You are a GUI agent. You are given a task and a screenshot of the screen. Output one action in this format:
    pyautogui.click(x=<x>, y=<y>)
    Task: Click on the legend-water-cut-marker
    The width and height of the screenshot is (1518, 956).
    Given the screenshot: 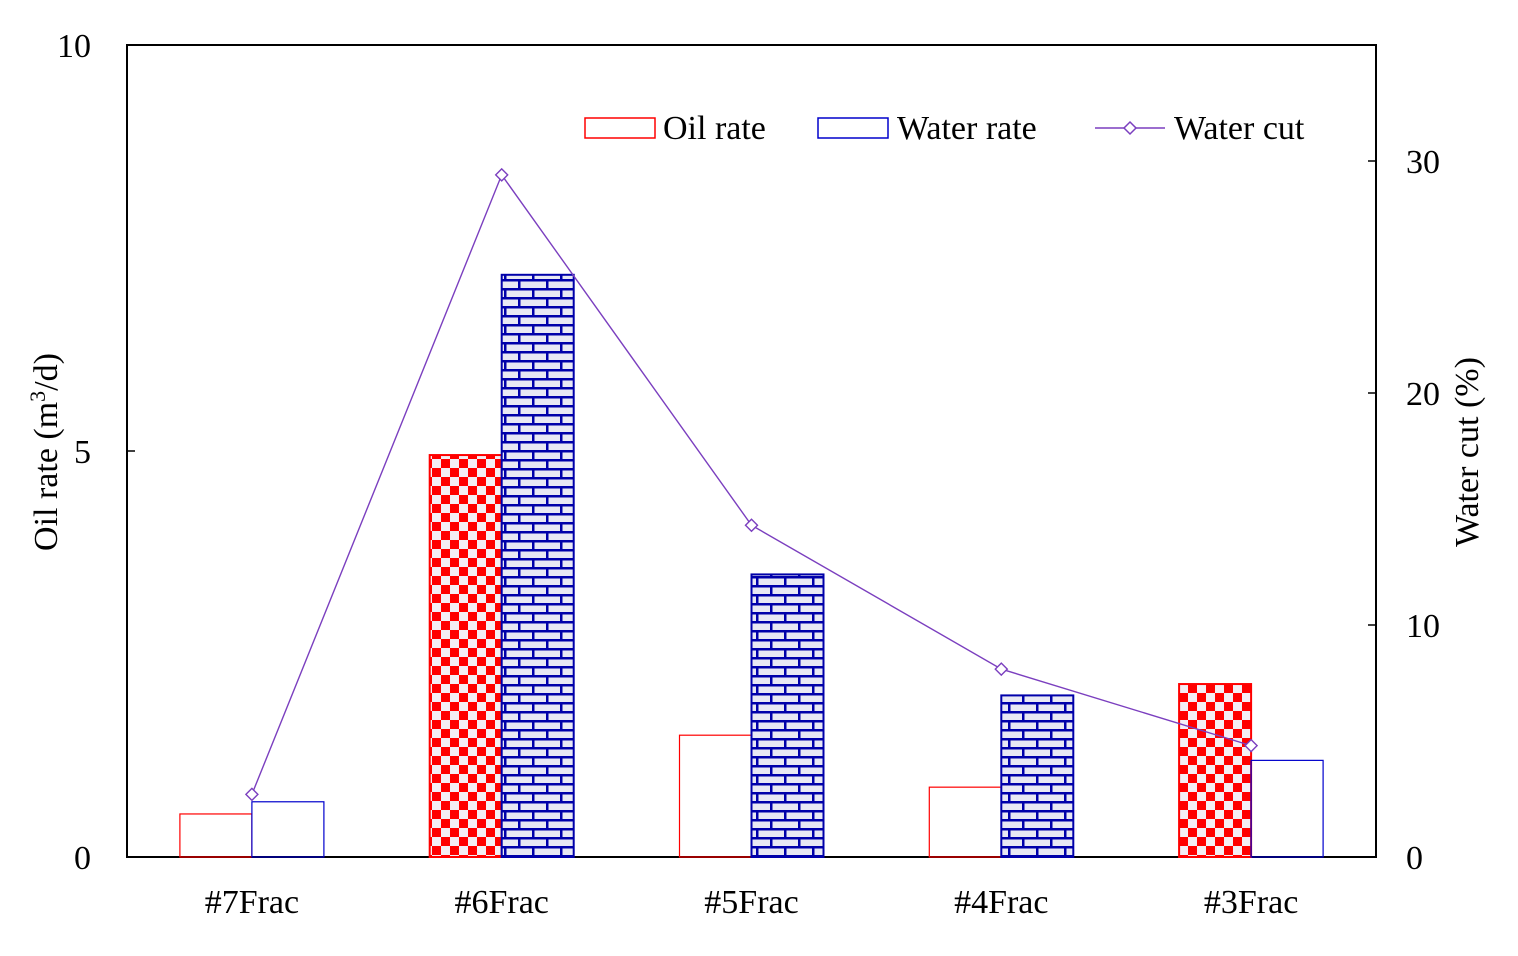 What is the action you would take?
    pyautogui.click(x=1130, y=128)
    